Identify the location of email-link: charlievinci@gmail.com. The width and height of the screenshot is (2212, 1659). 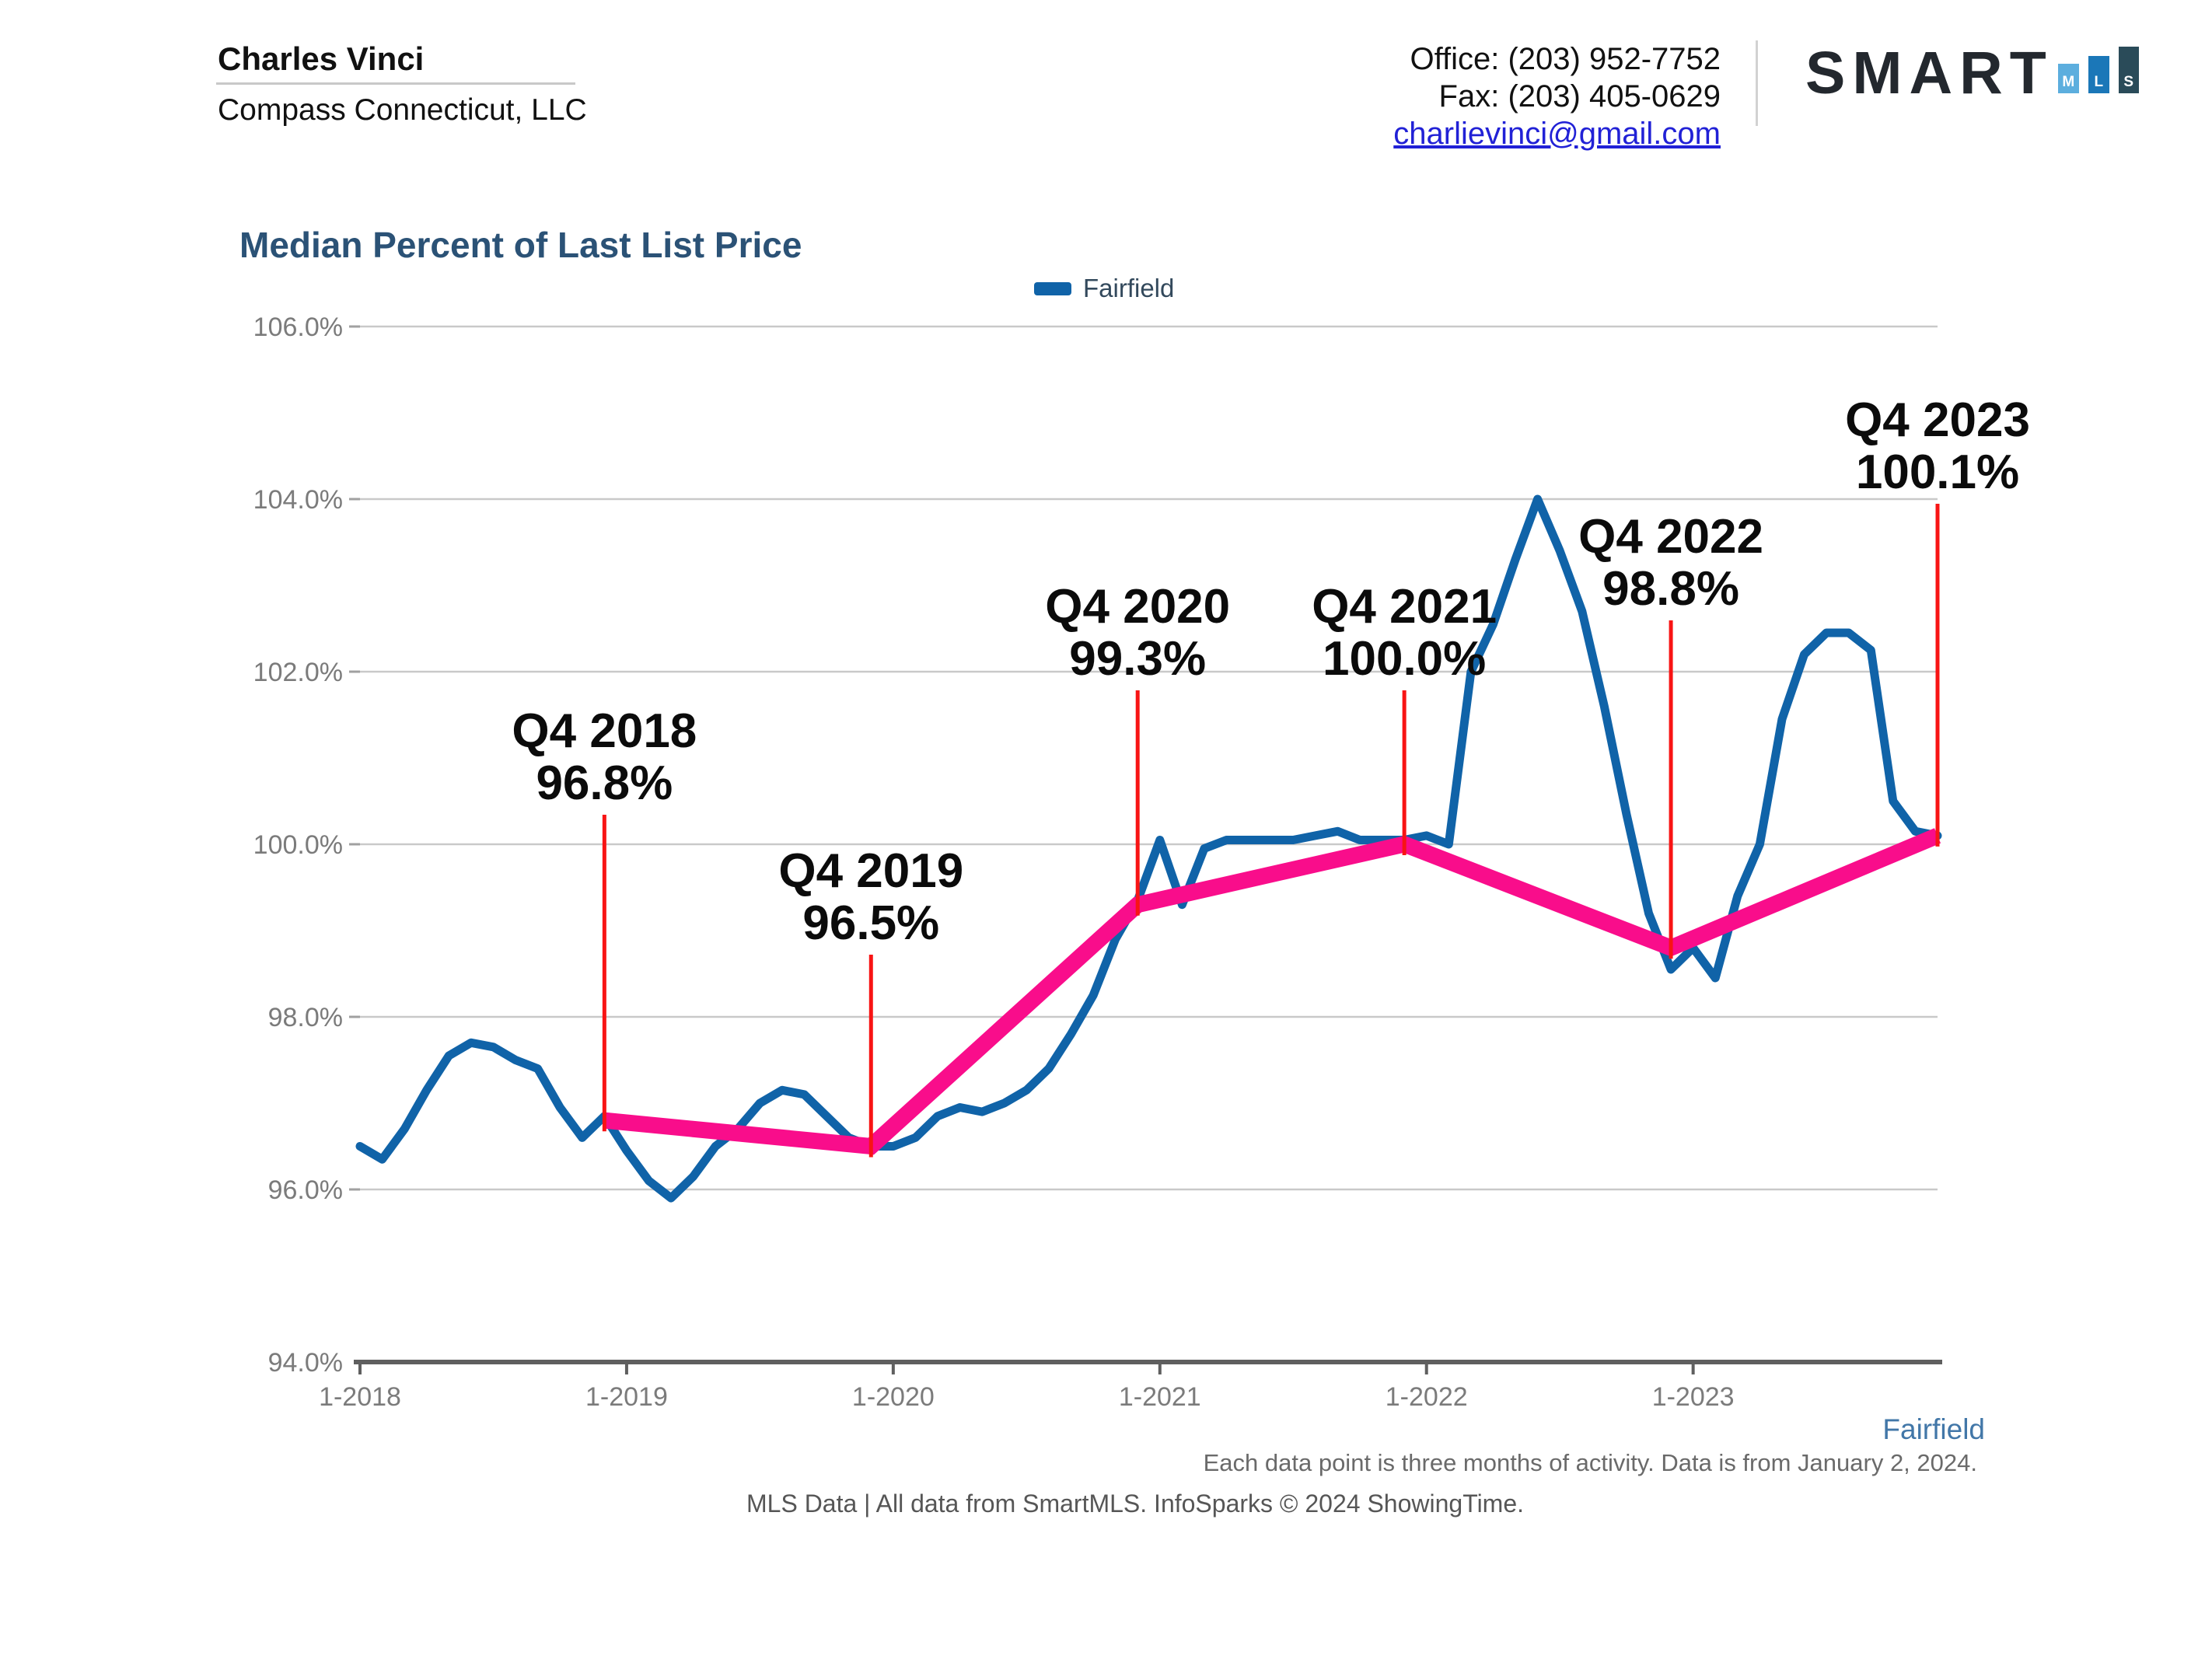
(1557, 134).